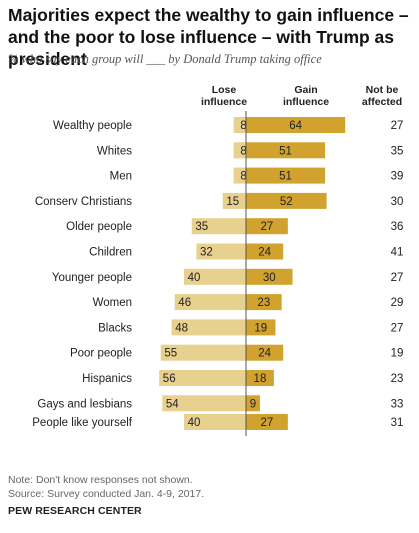 Image resolution: width=419 pixels, height=533 pixels. Describe the element at coordinates (224, 96) in the screenshot. I see `header-lose-influence: Lose influence` at that location.